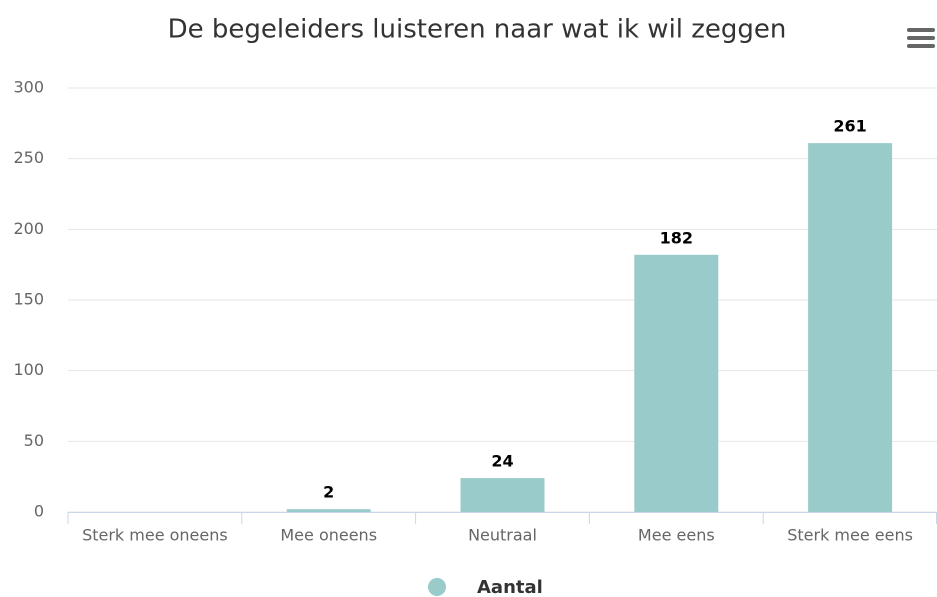 The width and height of the screenshot is (937, 597). What do you see at coordinates (28, 299) in the screenshot?
I see `y-tick-label: 150` at bounding box center [28, 299].